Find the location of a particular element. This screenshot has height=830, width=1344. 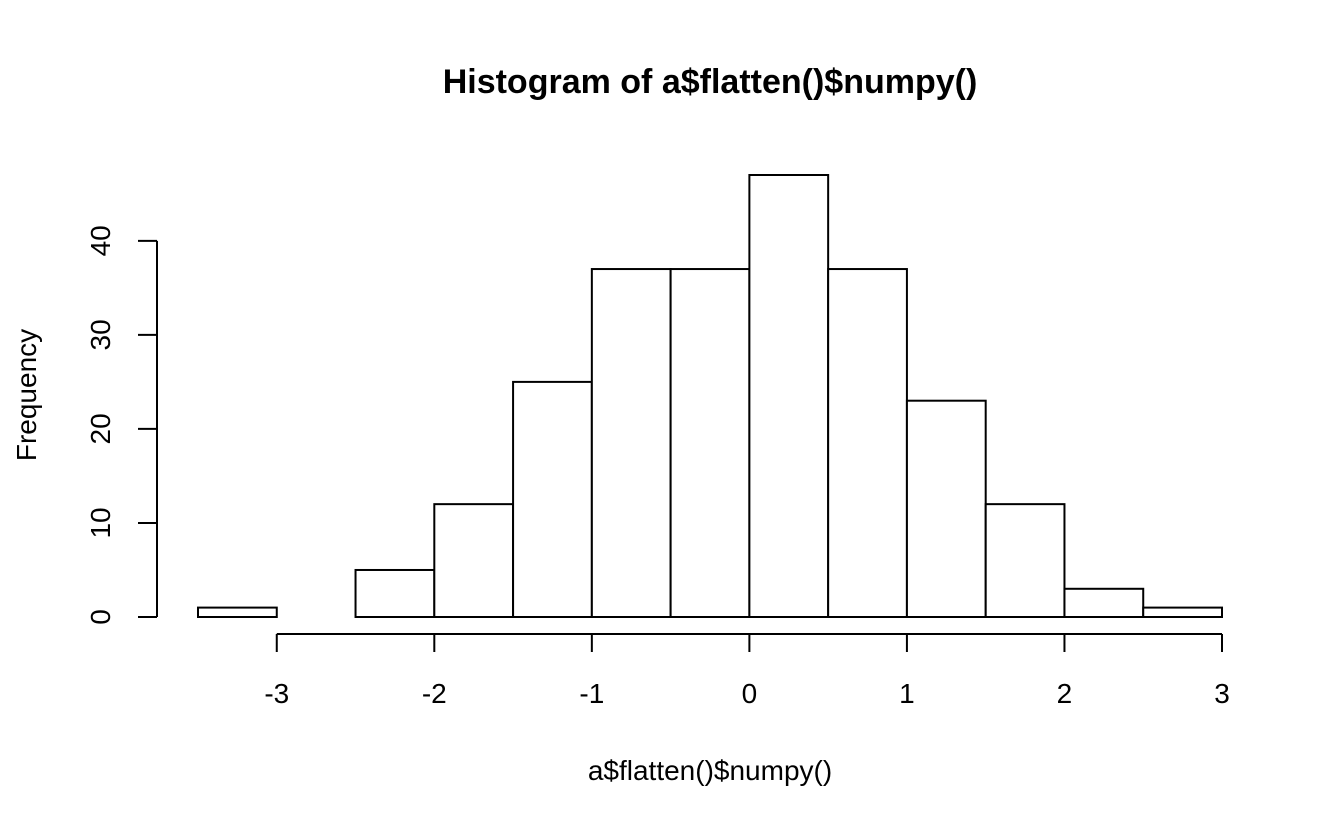

chart-title: Histogram of a$flatten()$numpy() is located at coordinates (710, 82).